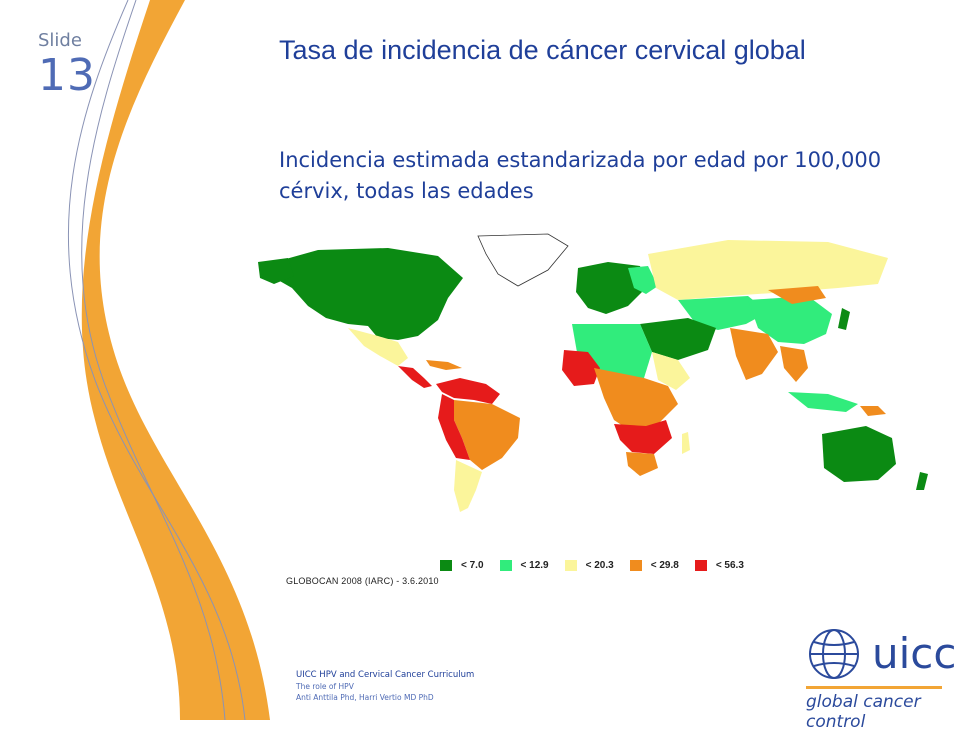 The height and width of the screenshot is (732, 960). Describe the element at coordinates (378, 347) in the screenshot. I see `region-mexico` at that location.